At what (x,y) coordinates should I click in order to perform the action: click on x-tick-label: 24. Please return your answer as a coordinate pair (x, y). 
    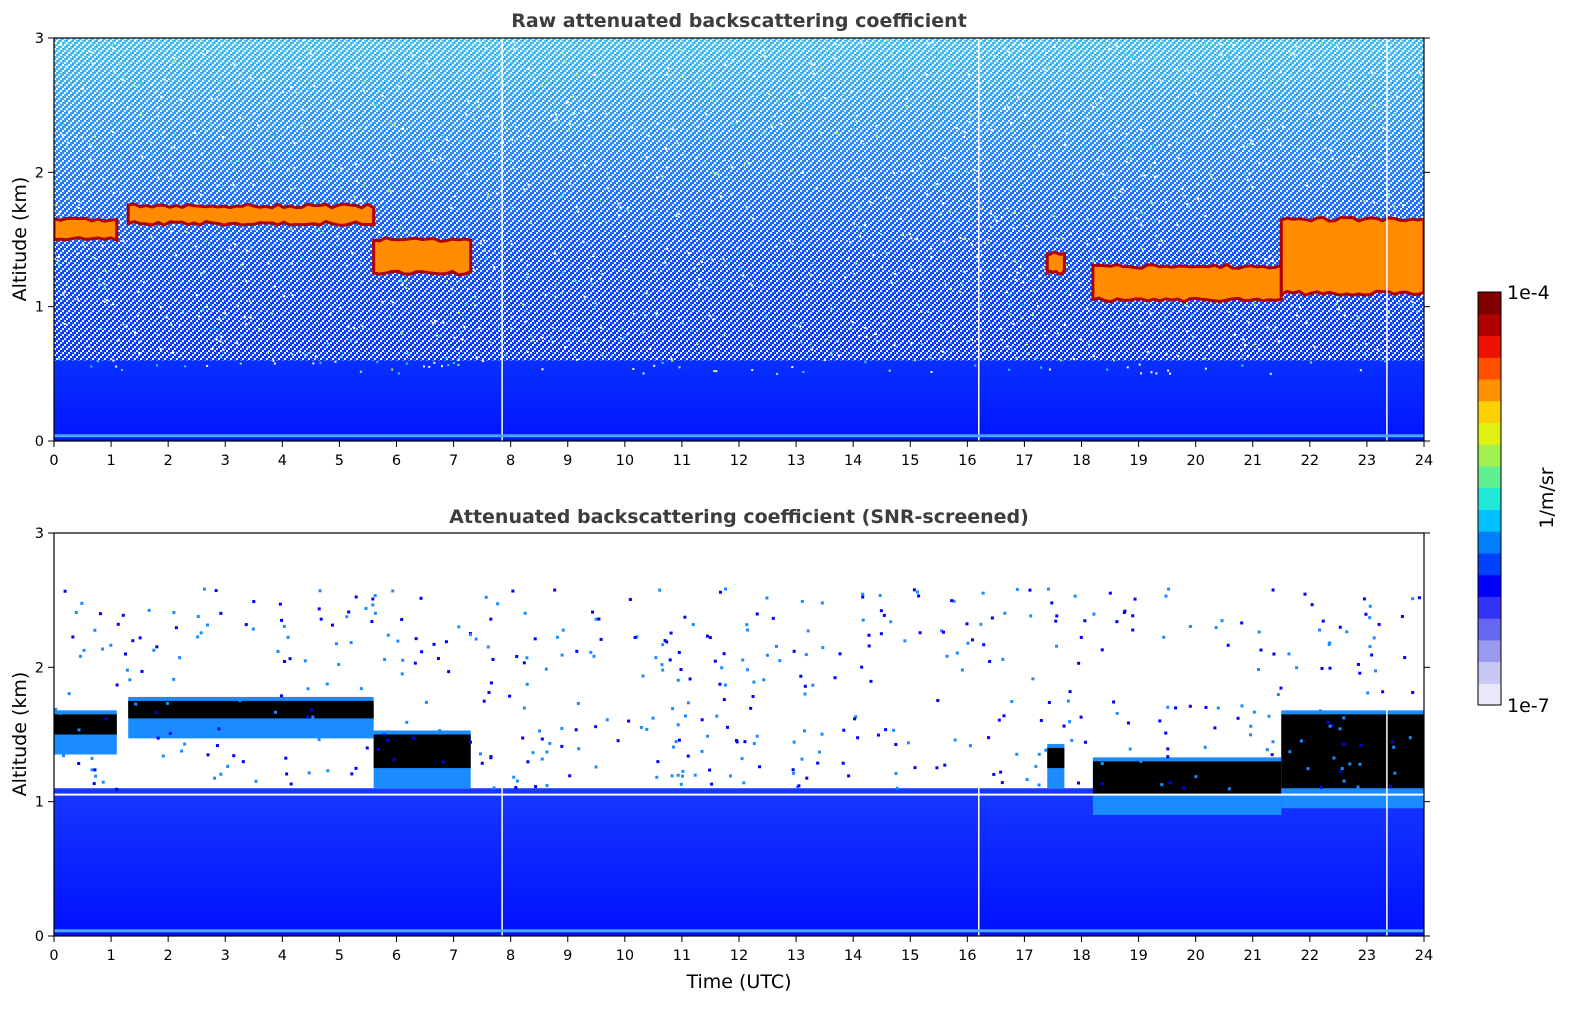
    Looking at the image, I should click on (1424, 956).